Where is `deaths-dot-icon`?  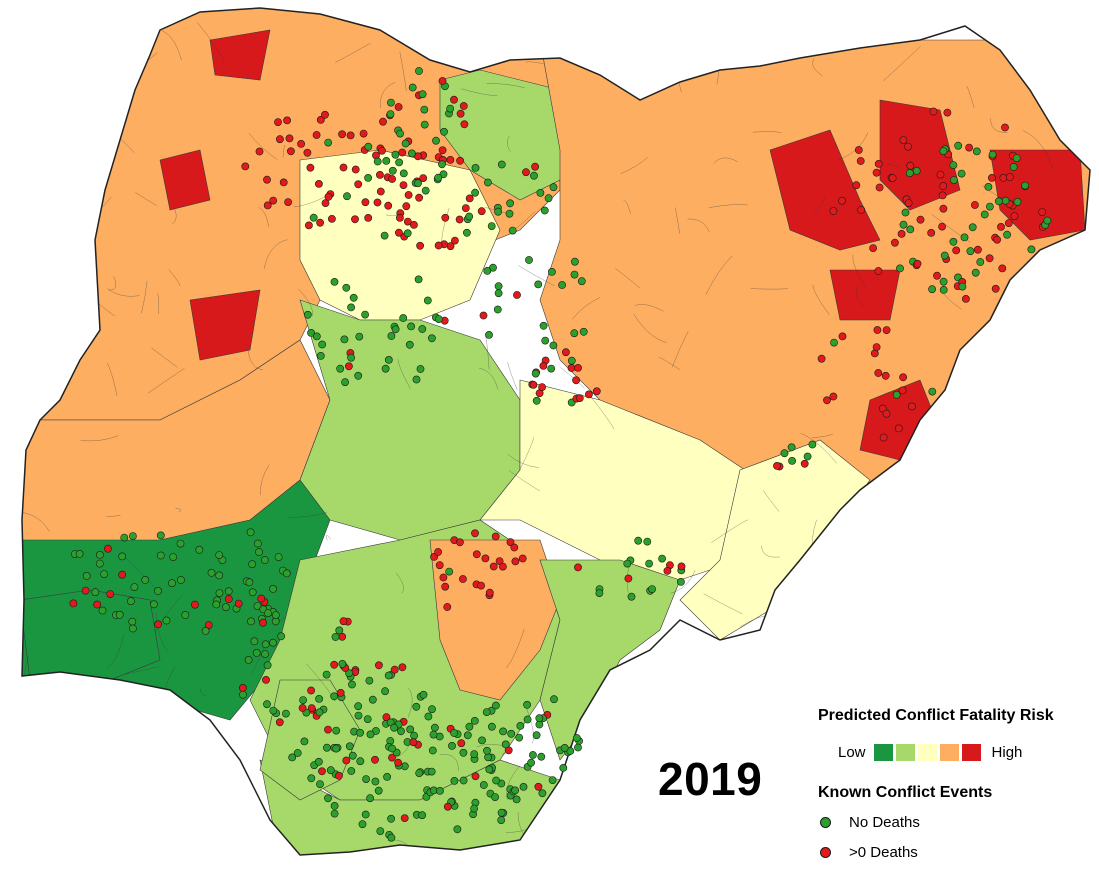 deaths-dot-icon is located at coordinates (825, 852).